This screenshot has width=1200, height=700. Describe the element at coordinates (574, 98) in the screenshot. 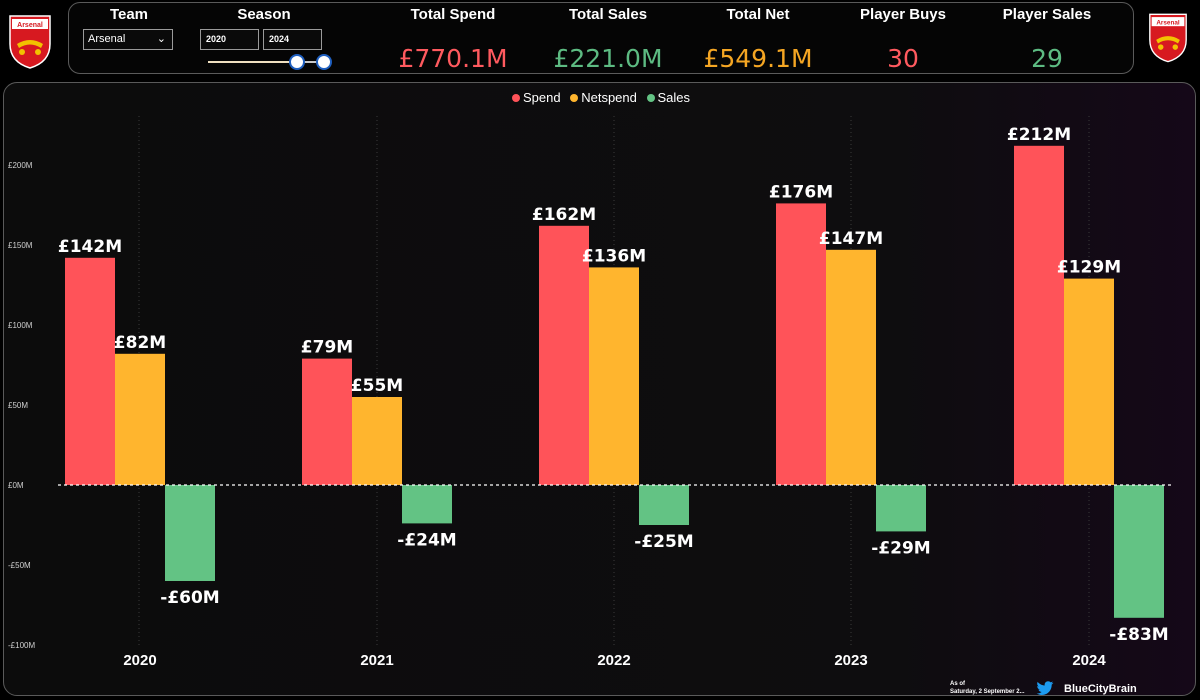

I see `legend-dot-netspend` at that location.